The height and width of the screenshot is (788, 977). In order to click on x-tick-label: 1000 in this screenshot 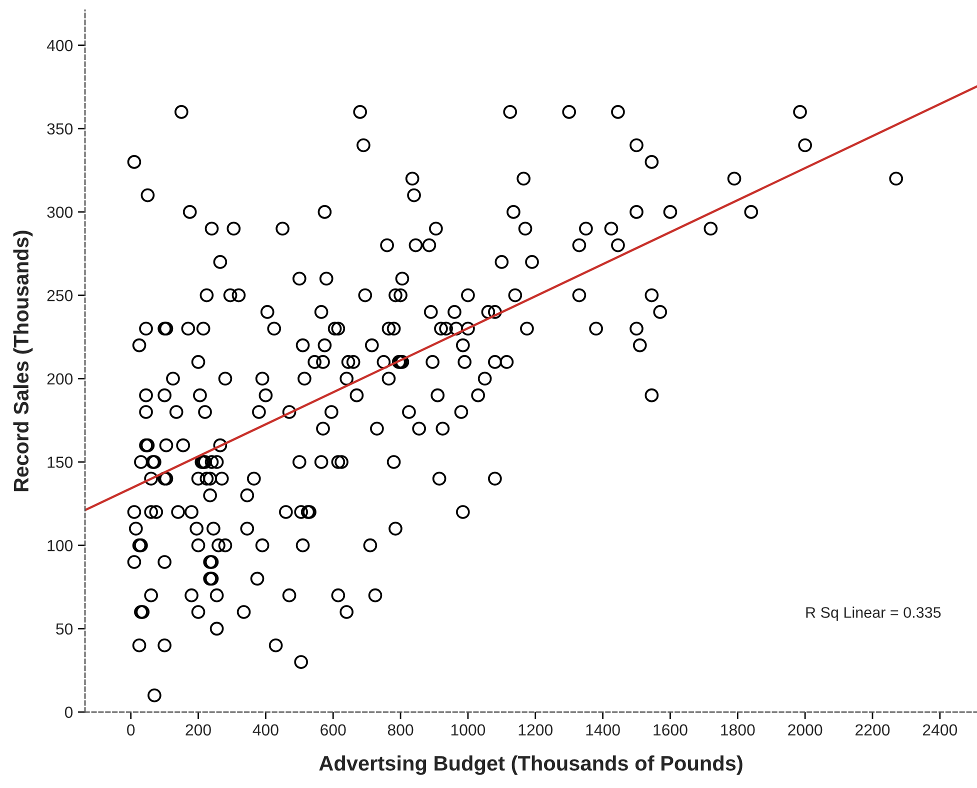, I will do `click(468, 730)`.